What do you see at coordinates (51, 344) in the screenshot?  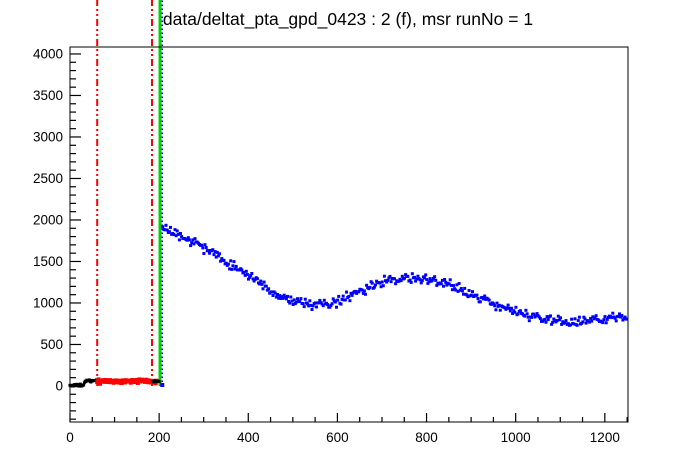 I see `y-tick-label: 500` at bounding box center [51, 344].